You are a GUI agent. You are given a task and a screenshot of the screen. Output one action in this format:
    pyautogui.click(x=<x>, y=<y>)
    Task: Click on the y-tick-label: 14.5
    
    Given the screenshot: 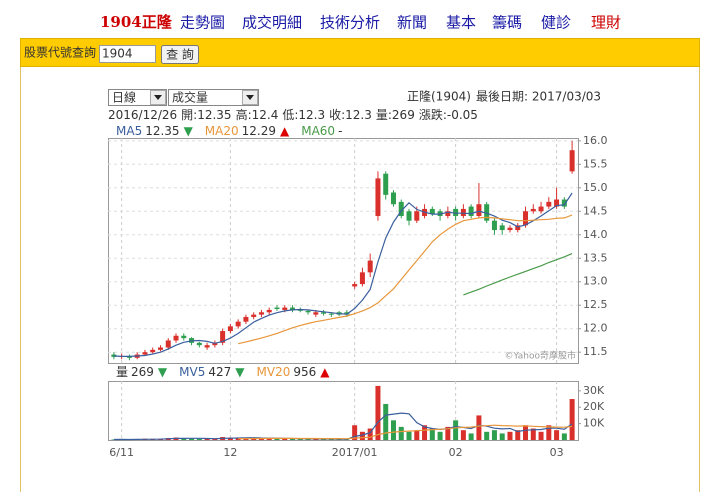 What is the action you would take?
    pyautogui.click(x=595, y=210)
    